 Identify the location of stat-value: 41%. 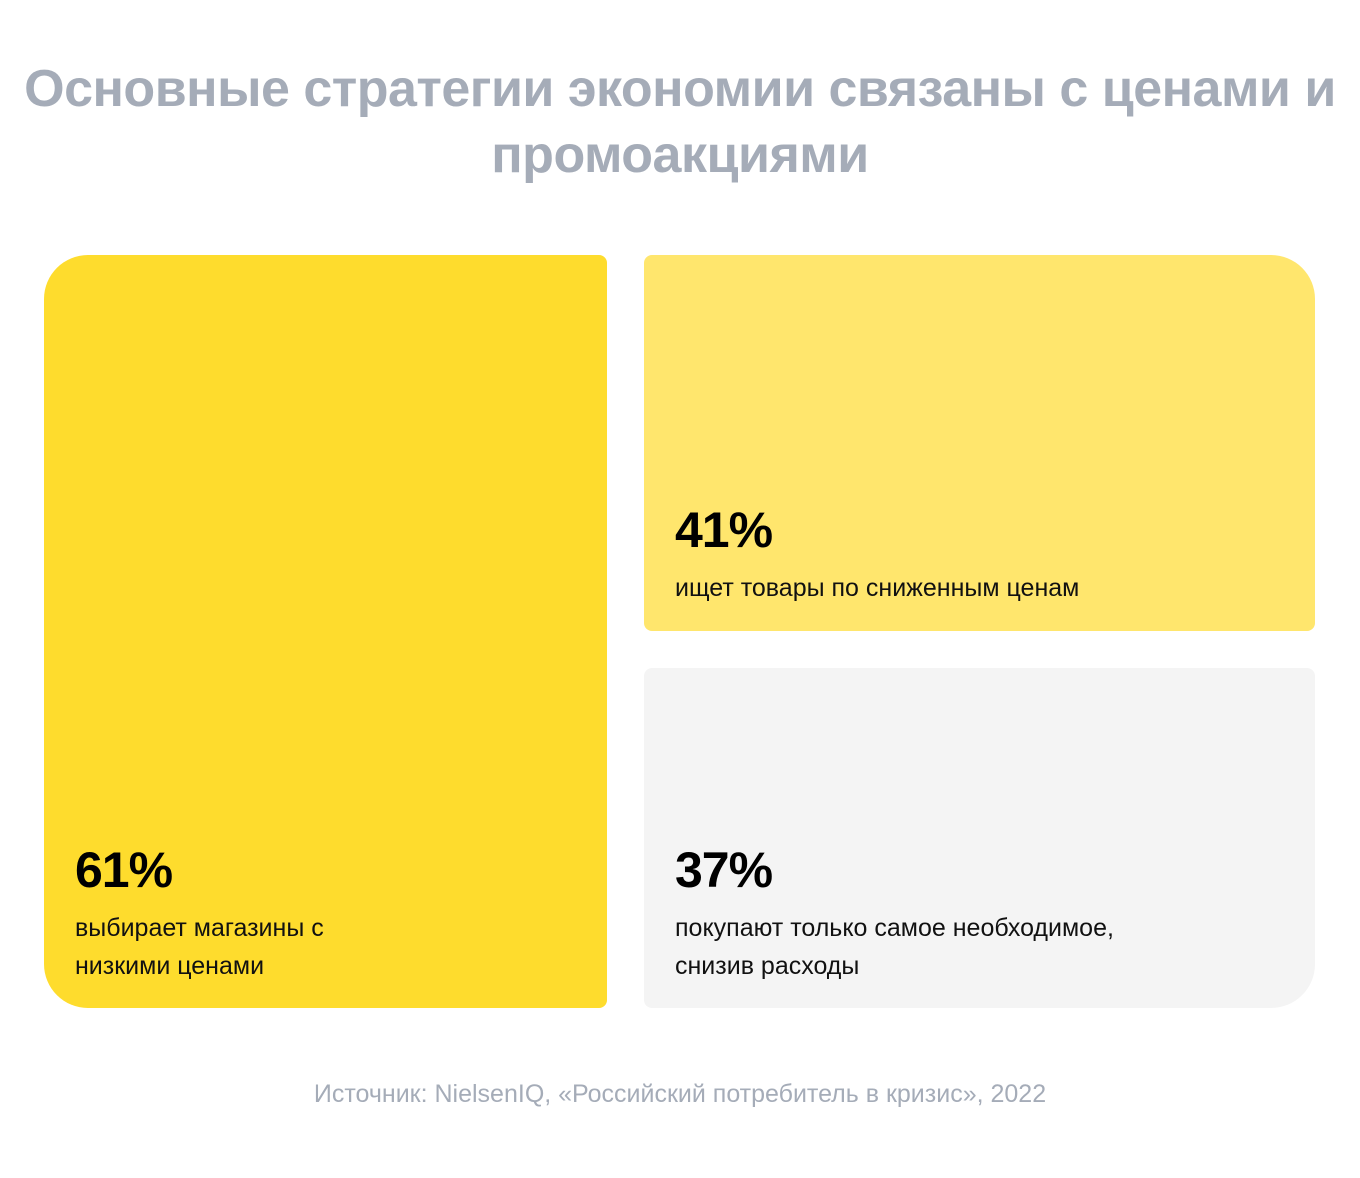
(724, 530).